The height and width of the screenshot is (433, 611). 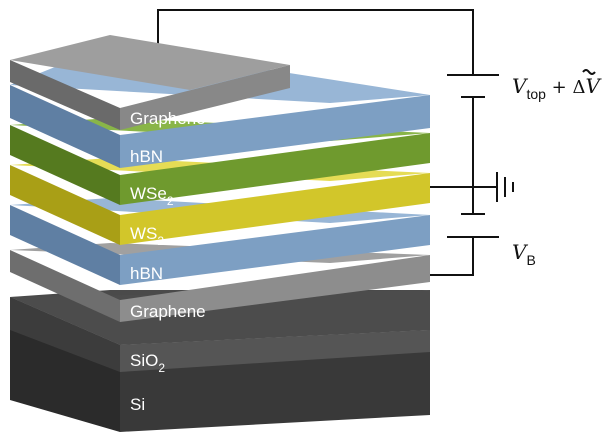 I want to click on label-v-b: VB, so click(x=524, y=254).